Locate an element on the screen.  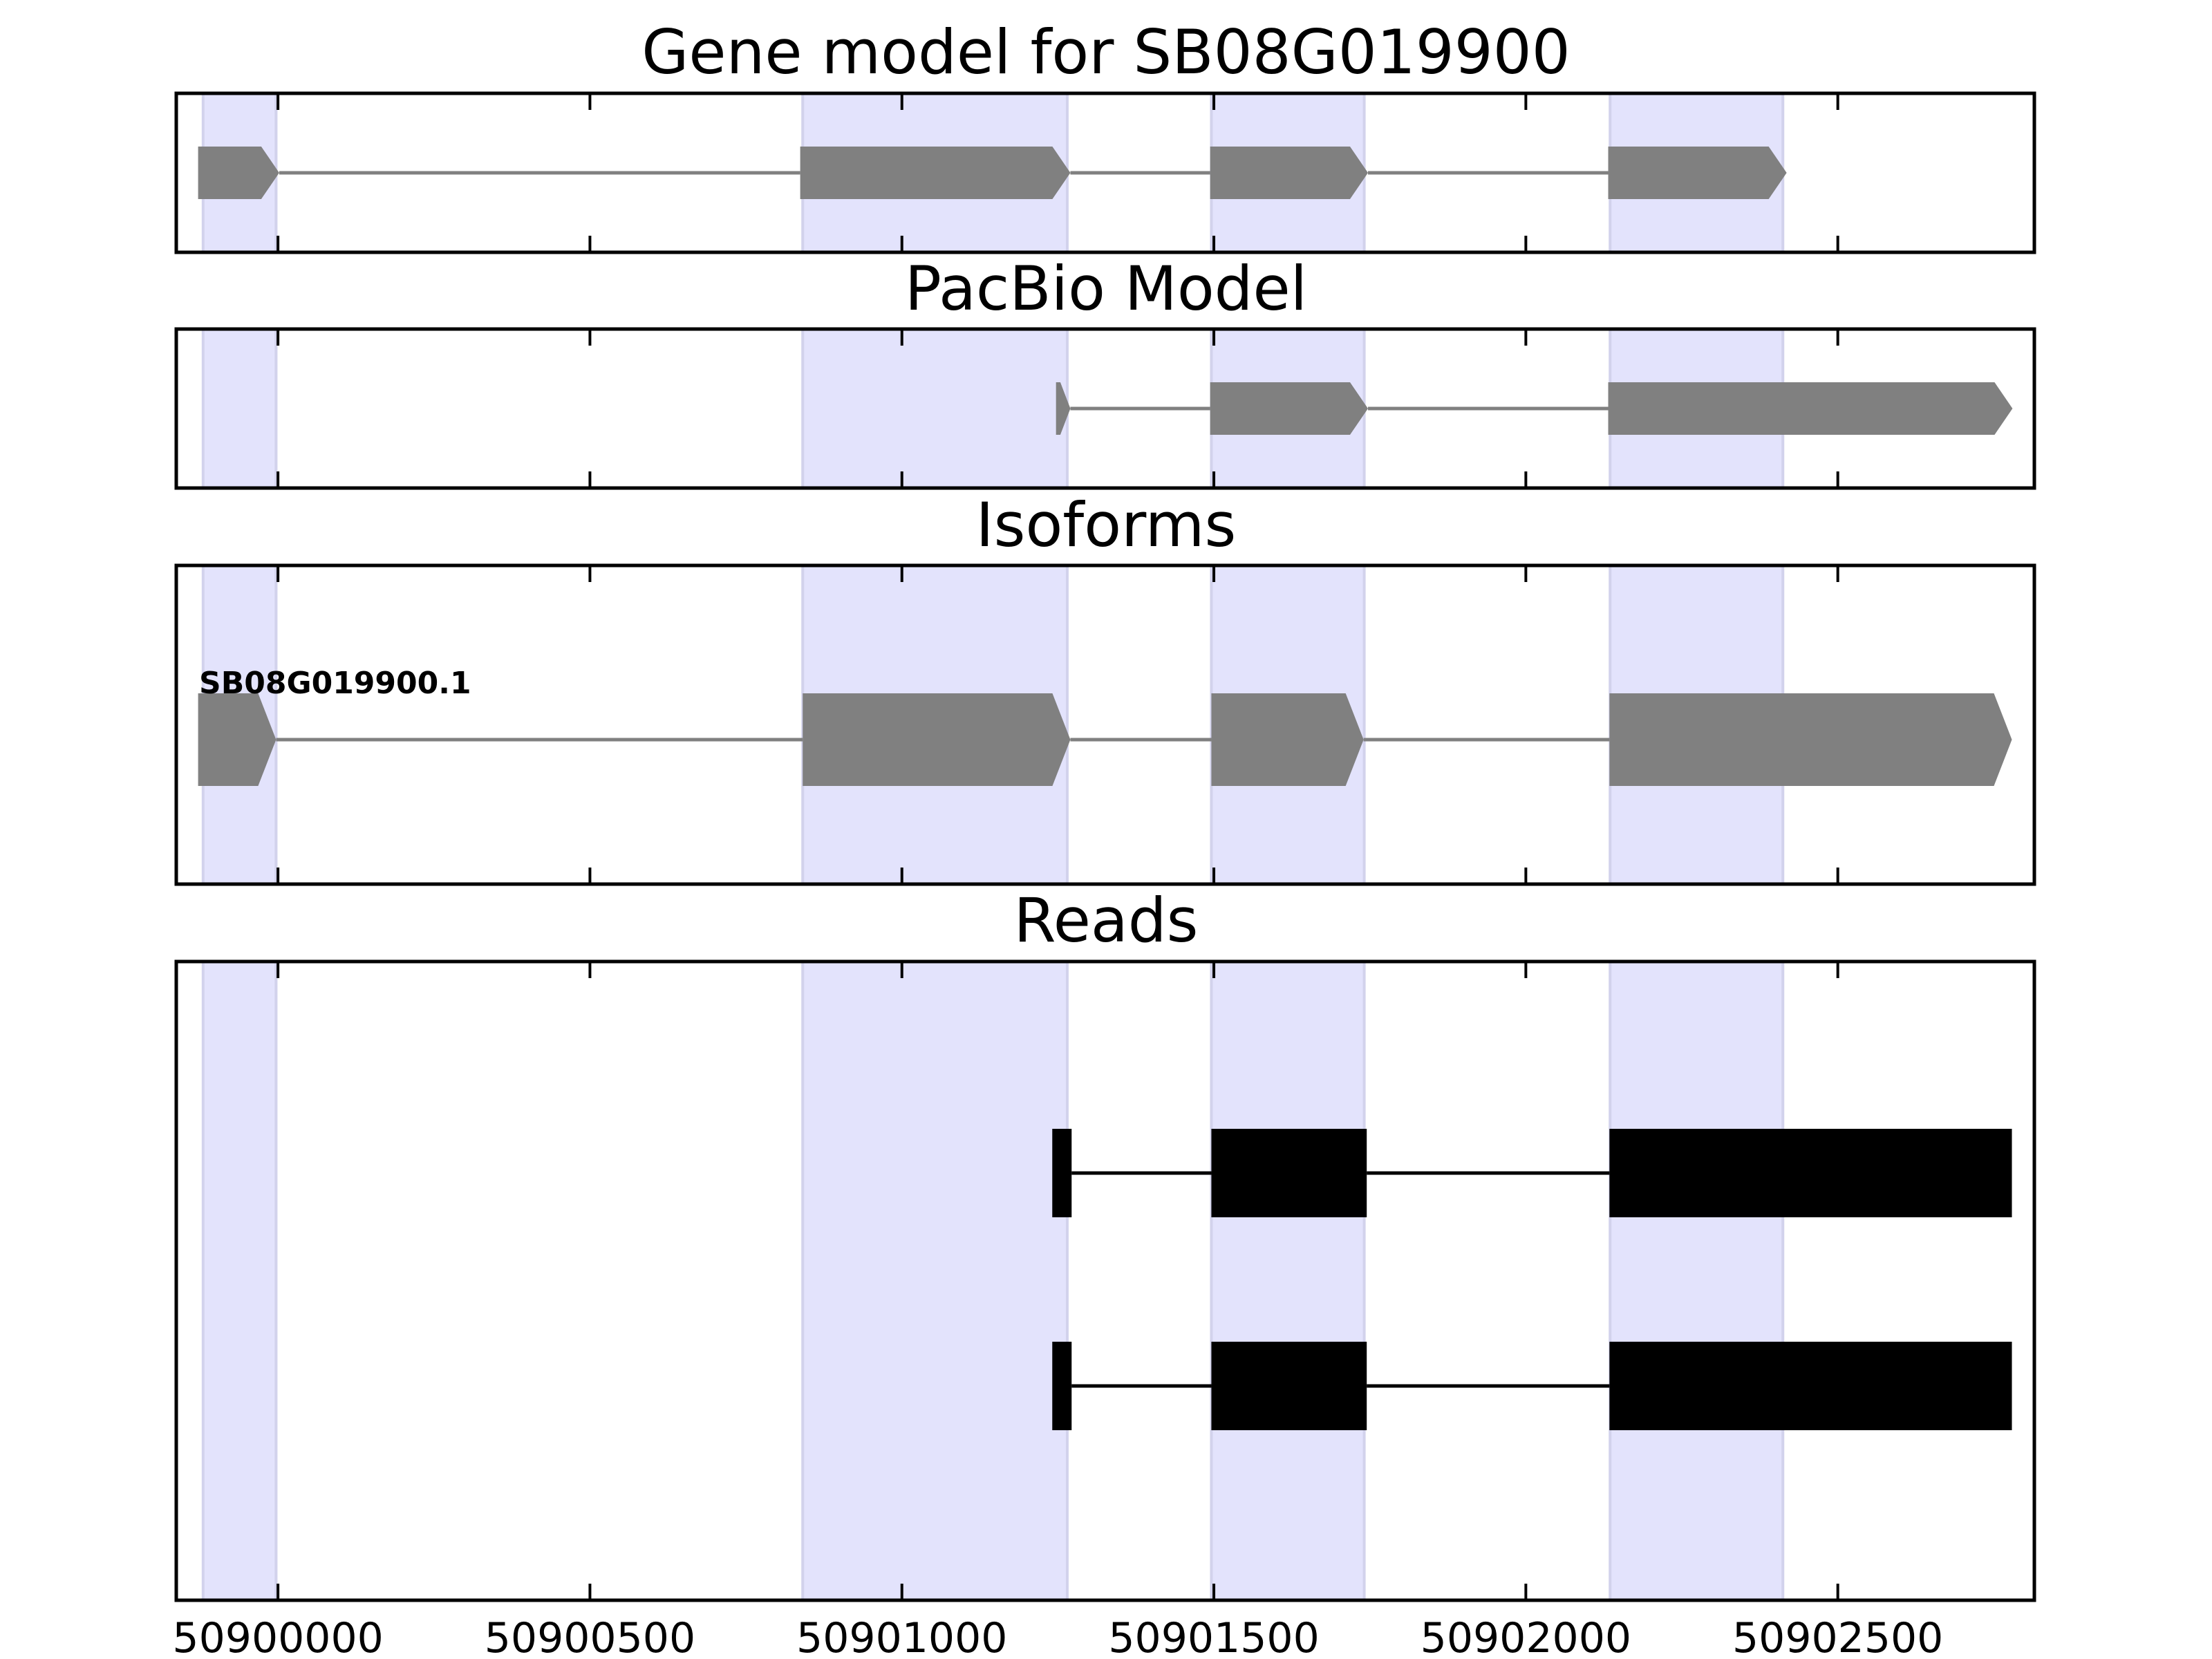
reads-marks is located at coordinates (1532, 1279).